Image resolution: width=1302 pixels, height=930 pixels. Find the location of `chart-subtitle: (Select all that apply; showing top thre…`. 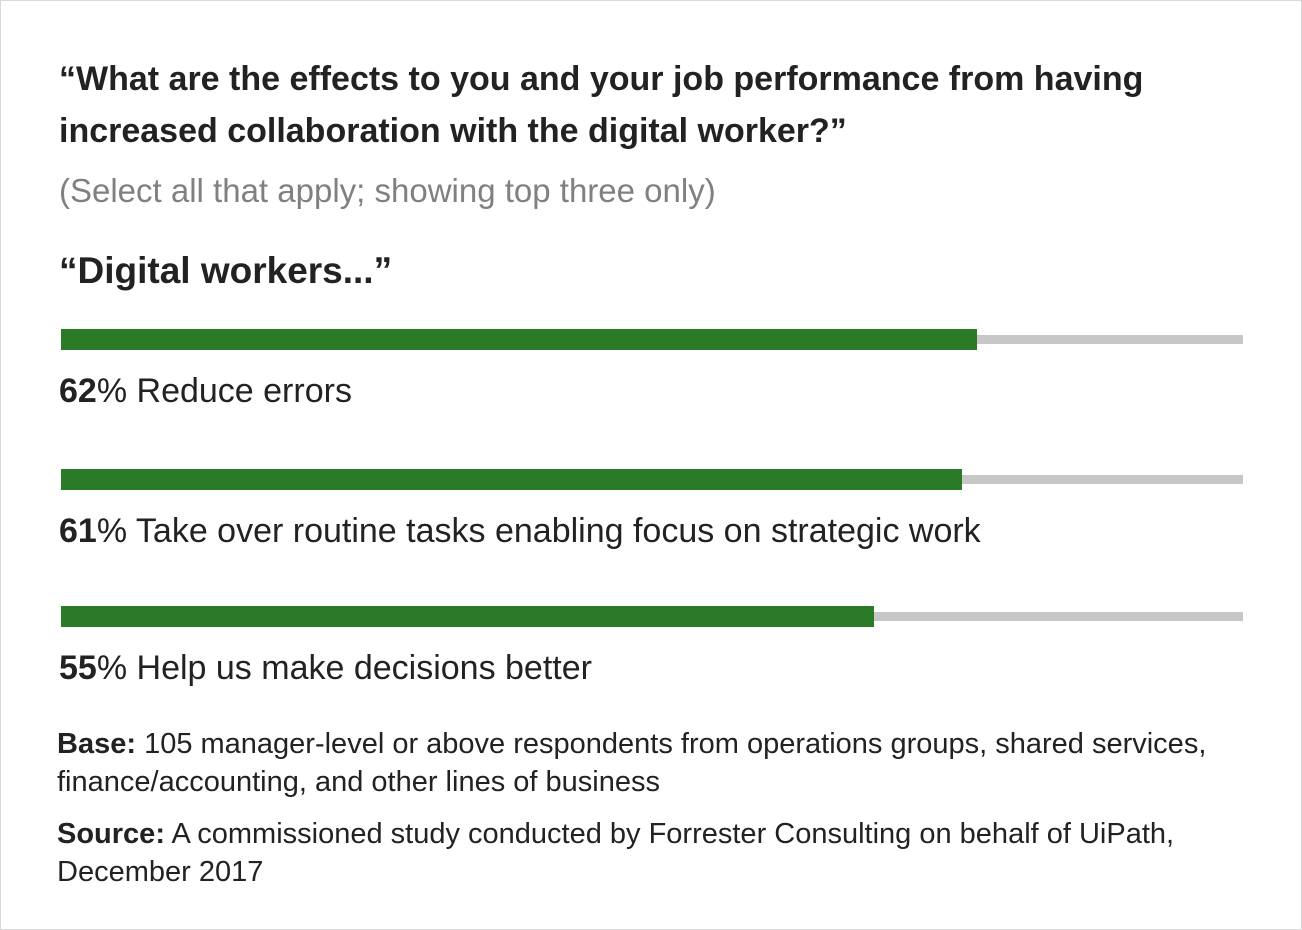

chart-subtitle: (Select all that apply; showing top thre… is located at coordinates (387, 190).